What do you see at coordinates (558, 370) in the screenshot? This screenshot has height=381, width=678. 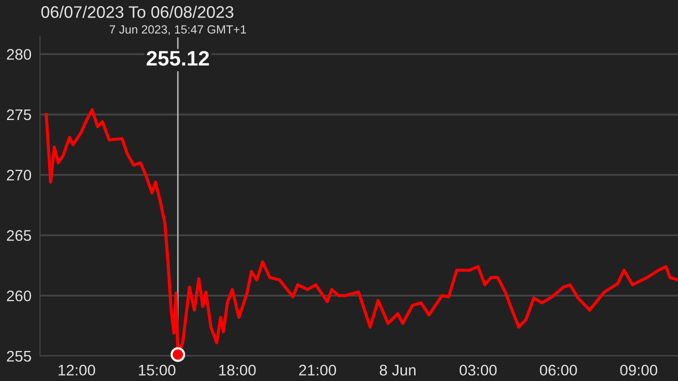 I see `x-tick-label: 06:00` at bounding box center [558, 370].